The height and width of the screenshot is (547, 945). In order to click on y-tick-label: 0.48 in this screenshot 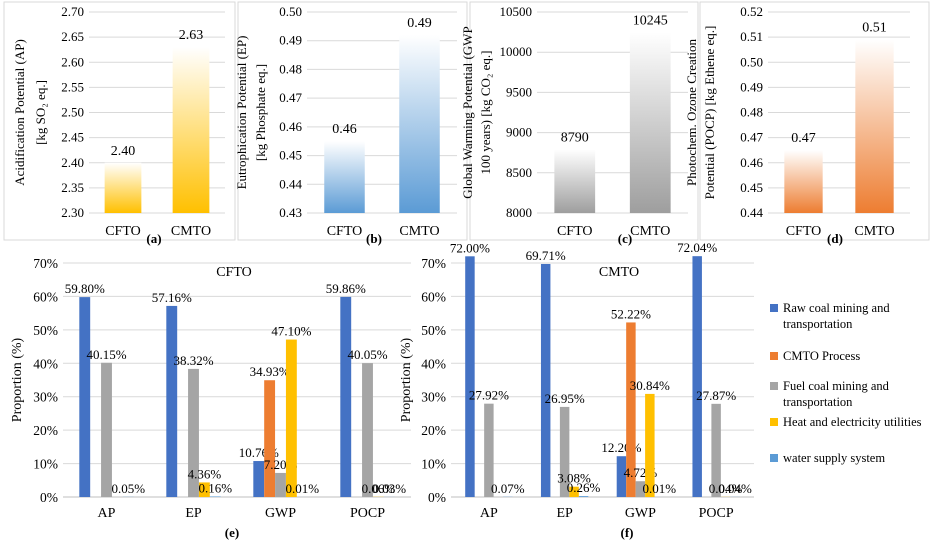, I will do `click(751, 112)`.